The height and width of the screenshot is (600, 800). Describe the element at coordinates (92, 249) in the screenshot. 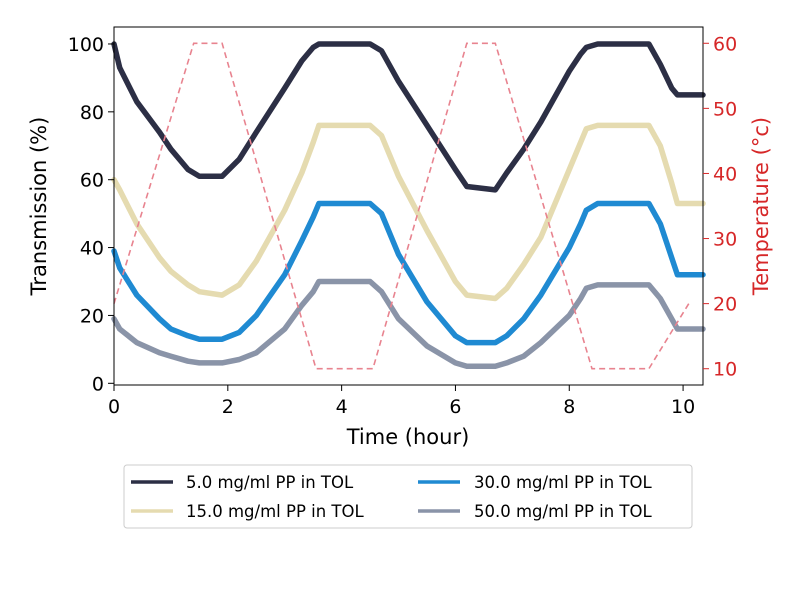

I see `y-tick-label: 40` at that location.